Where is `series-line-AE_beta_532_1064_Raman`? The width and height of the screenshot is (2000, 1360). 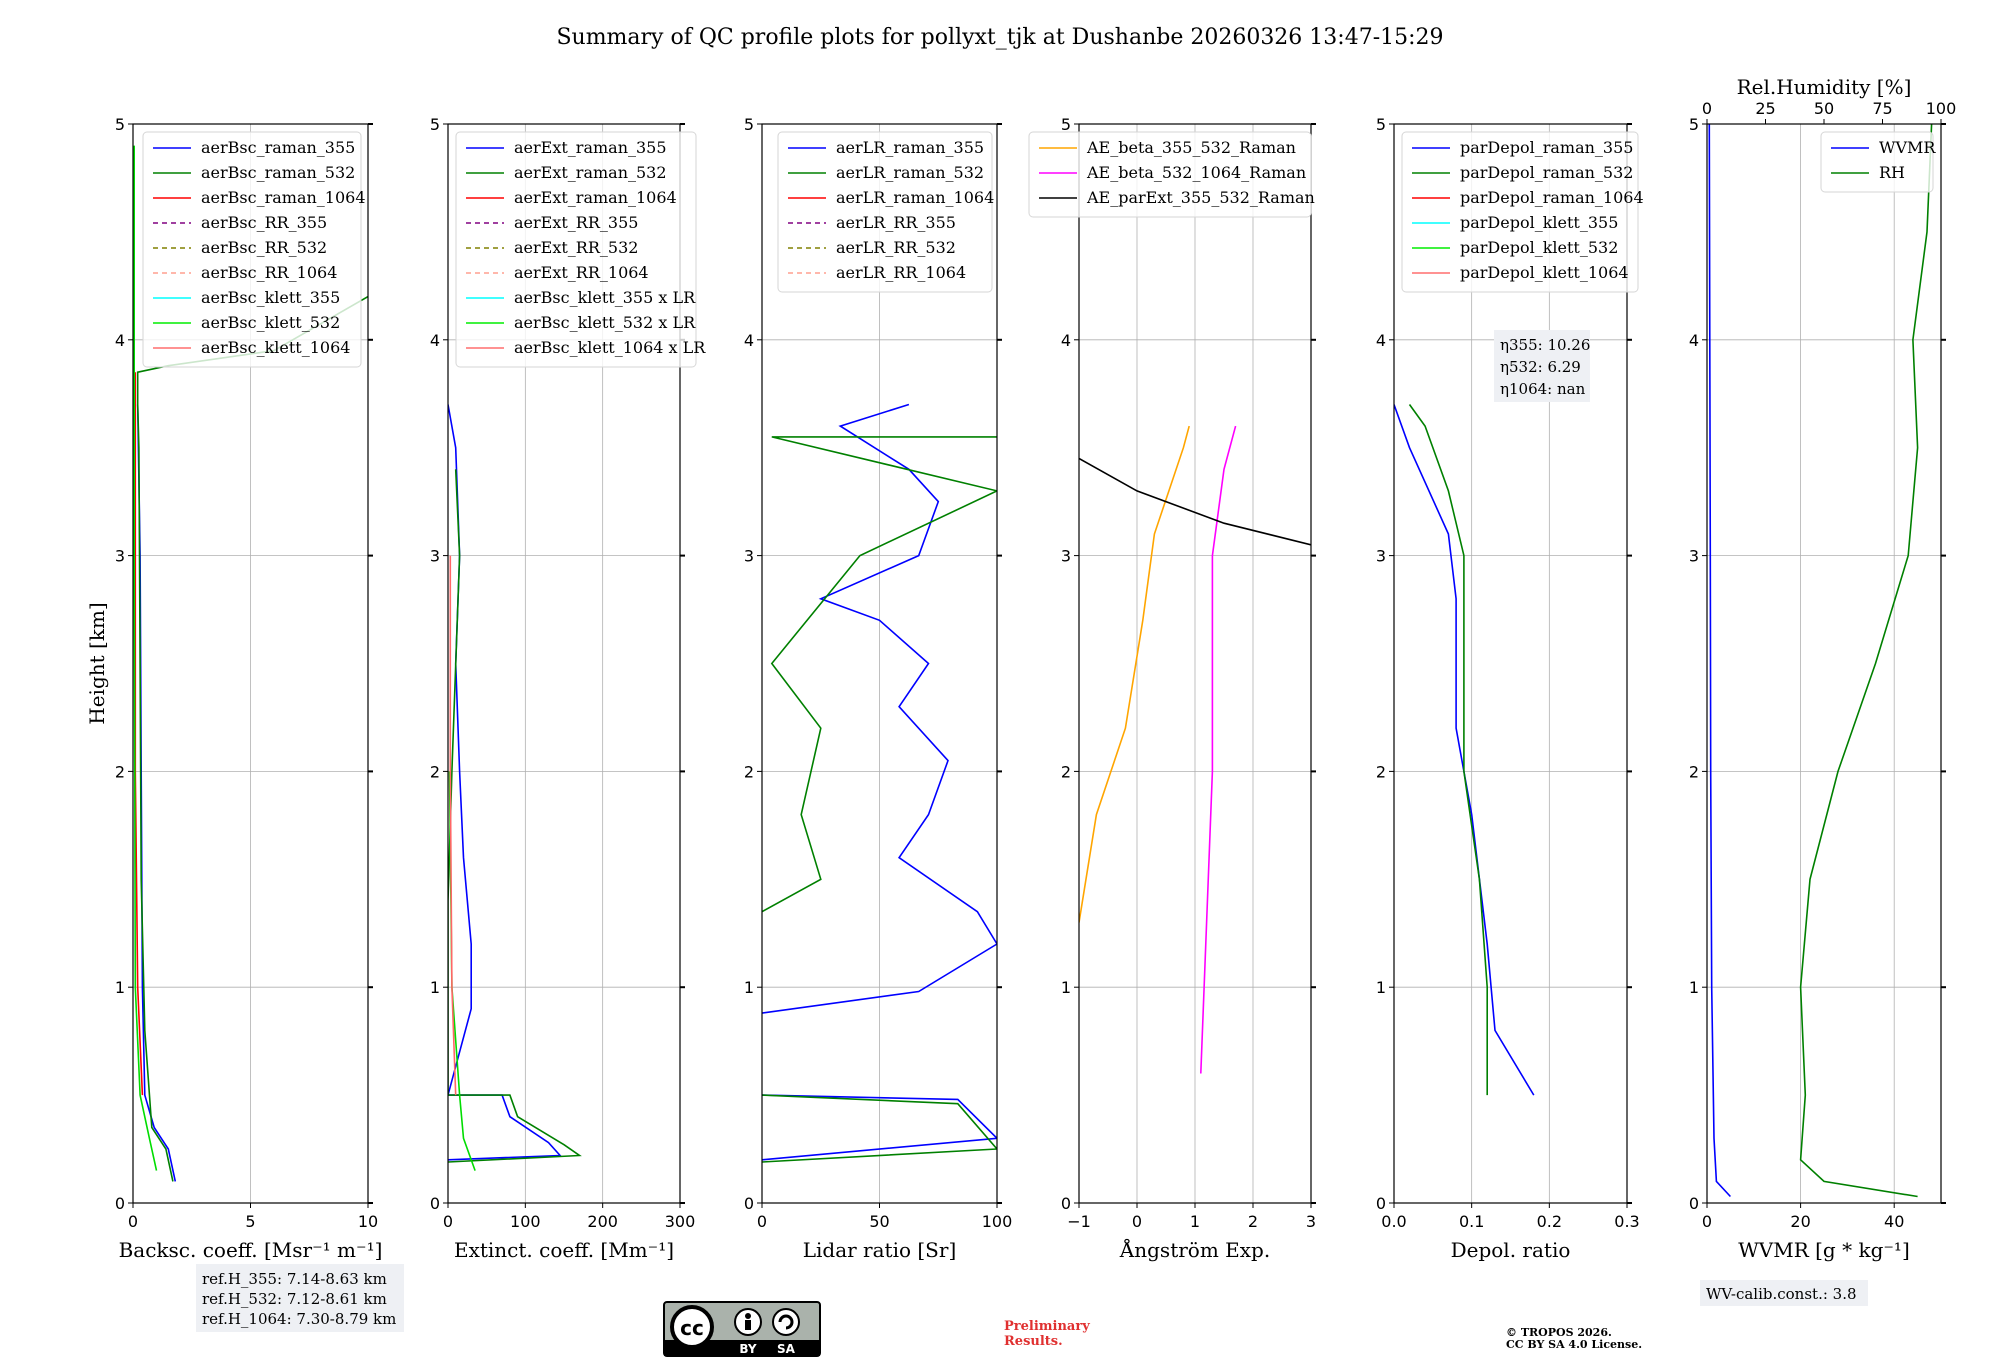 series-line-AE_beta_532_1064_Raman is located at coordinates (1218, 749).